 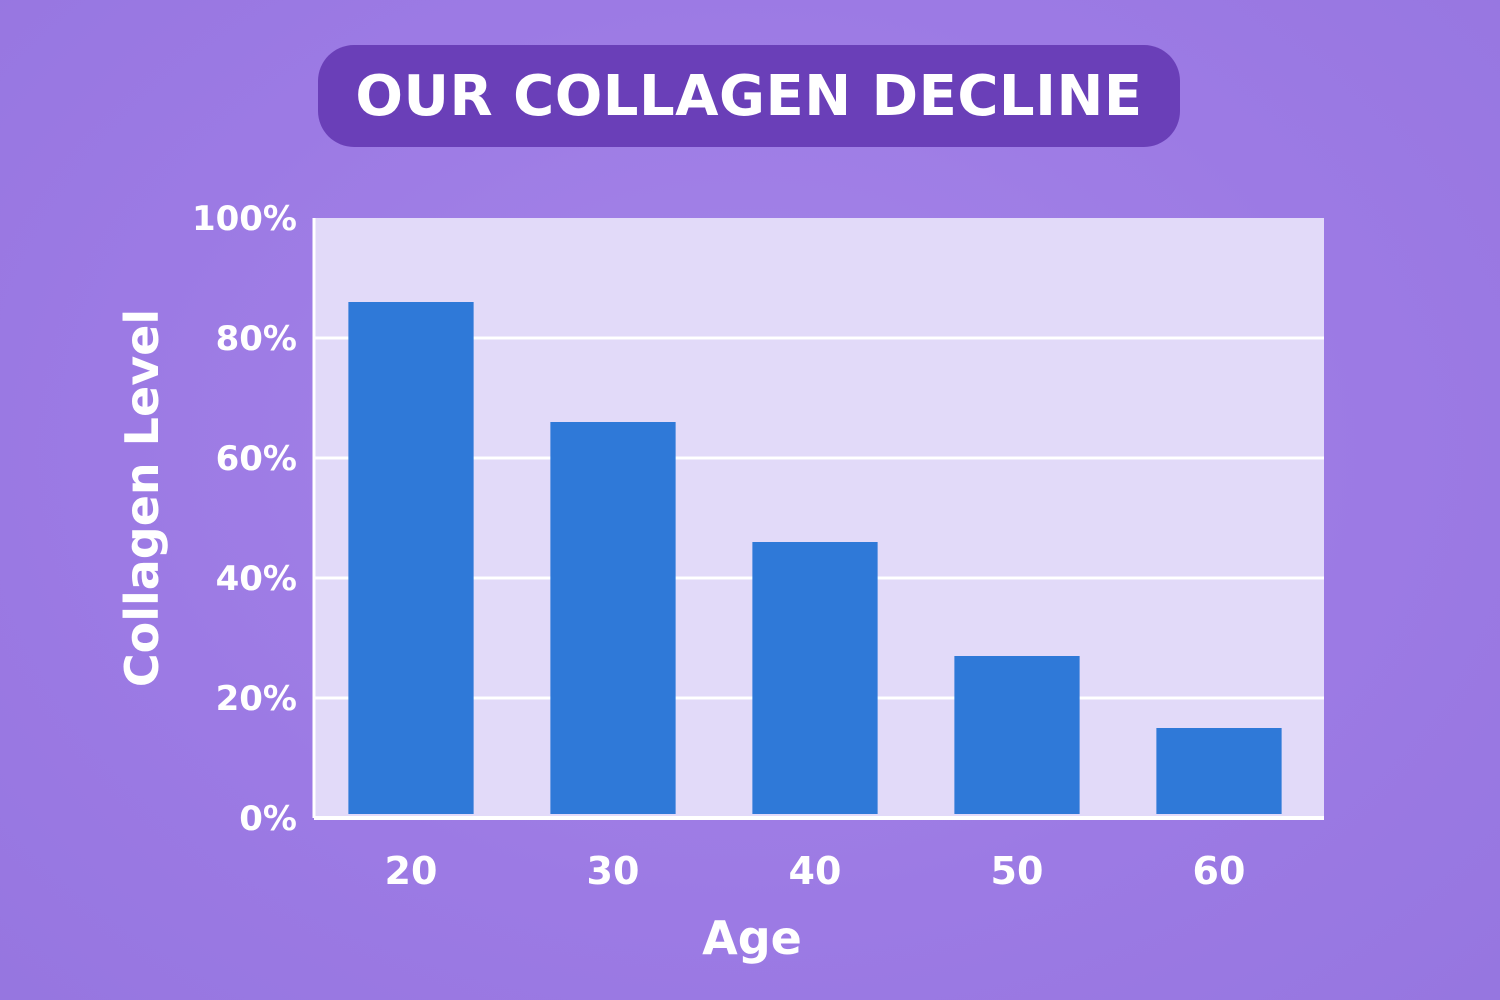 I want to click on chart-title: OUR COLLAGEN DECLINE, so click(x=749, y=96).